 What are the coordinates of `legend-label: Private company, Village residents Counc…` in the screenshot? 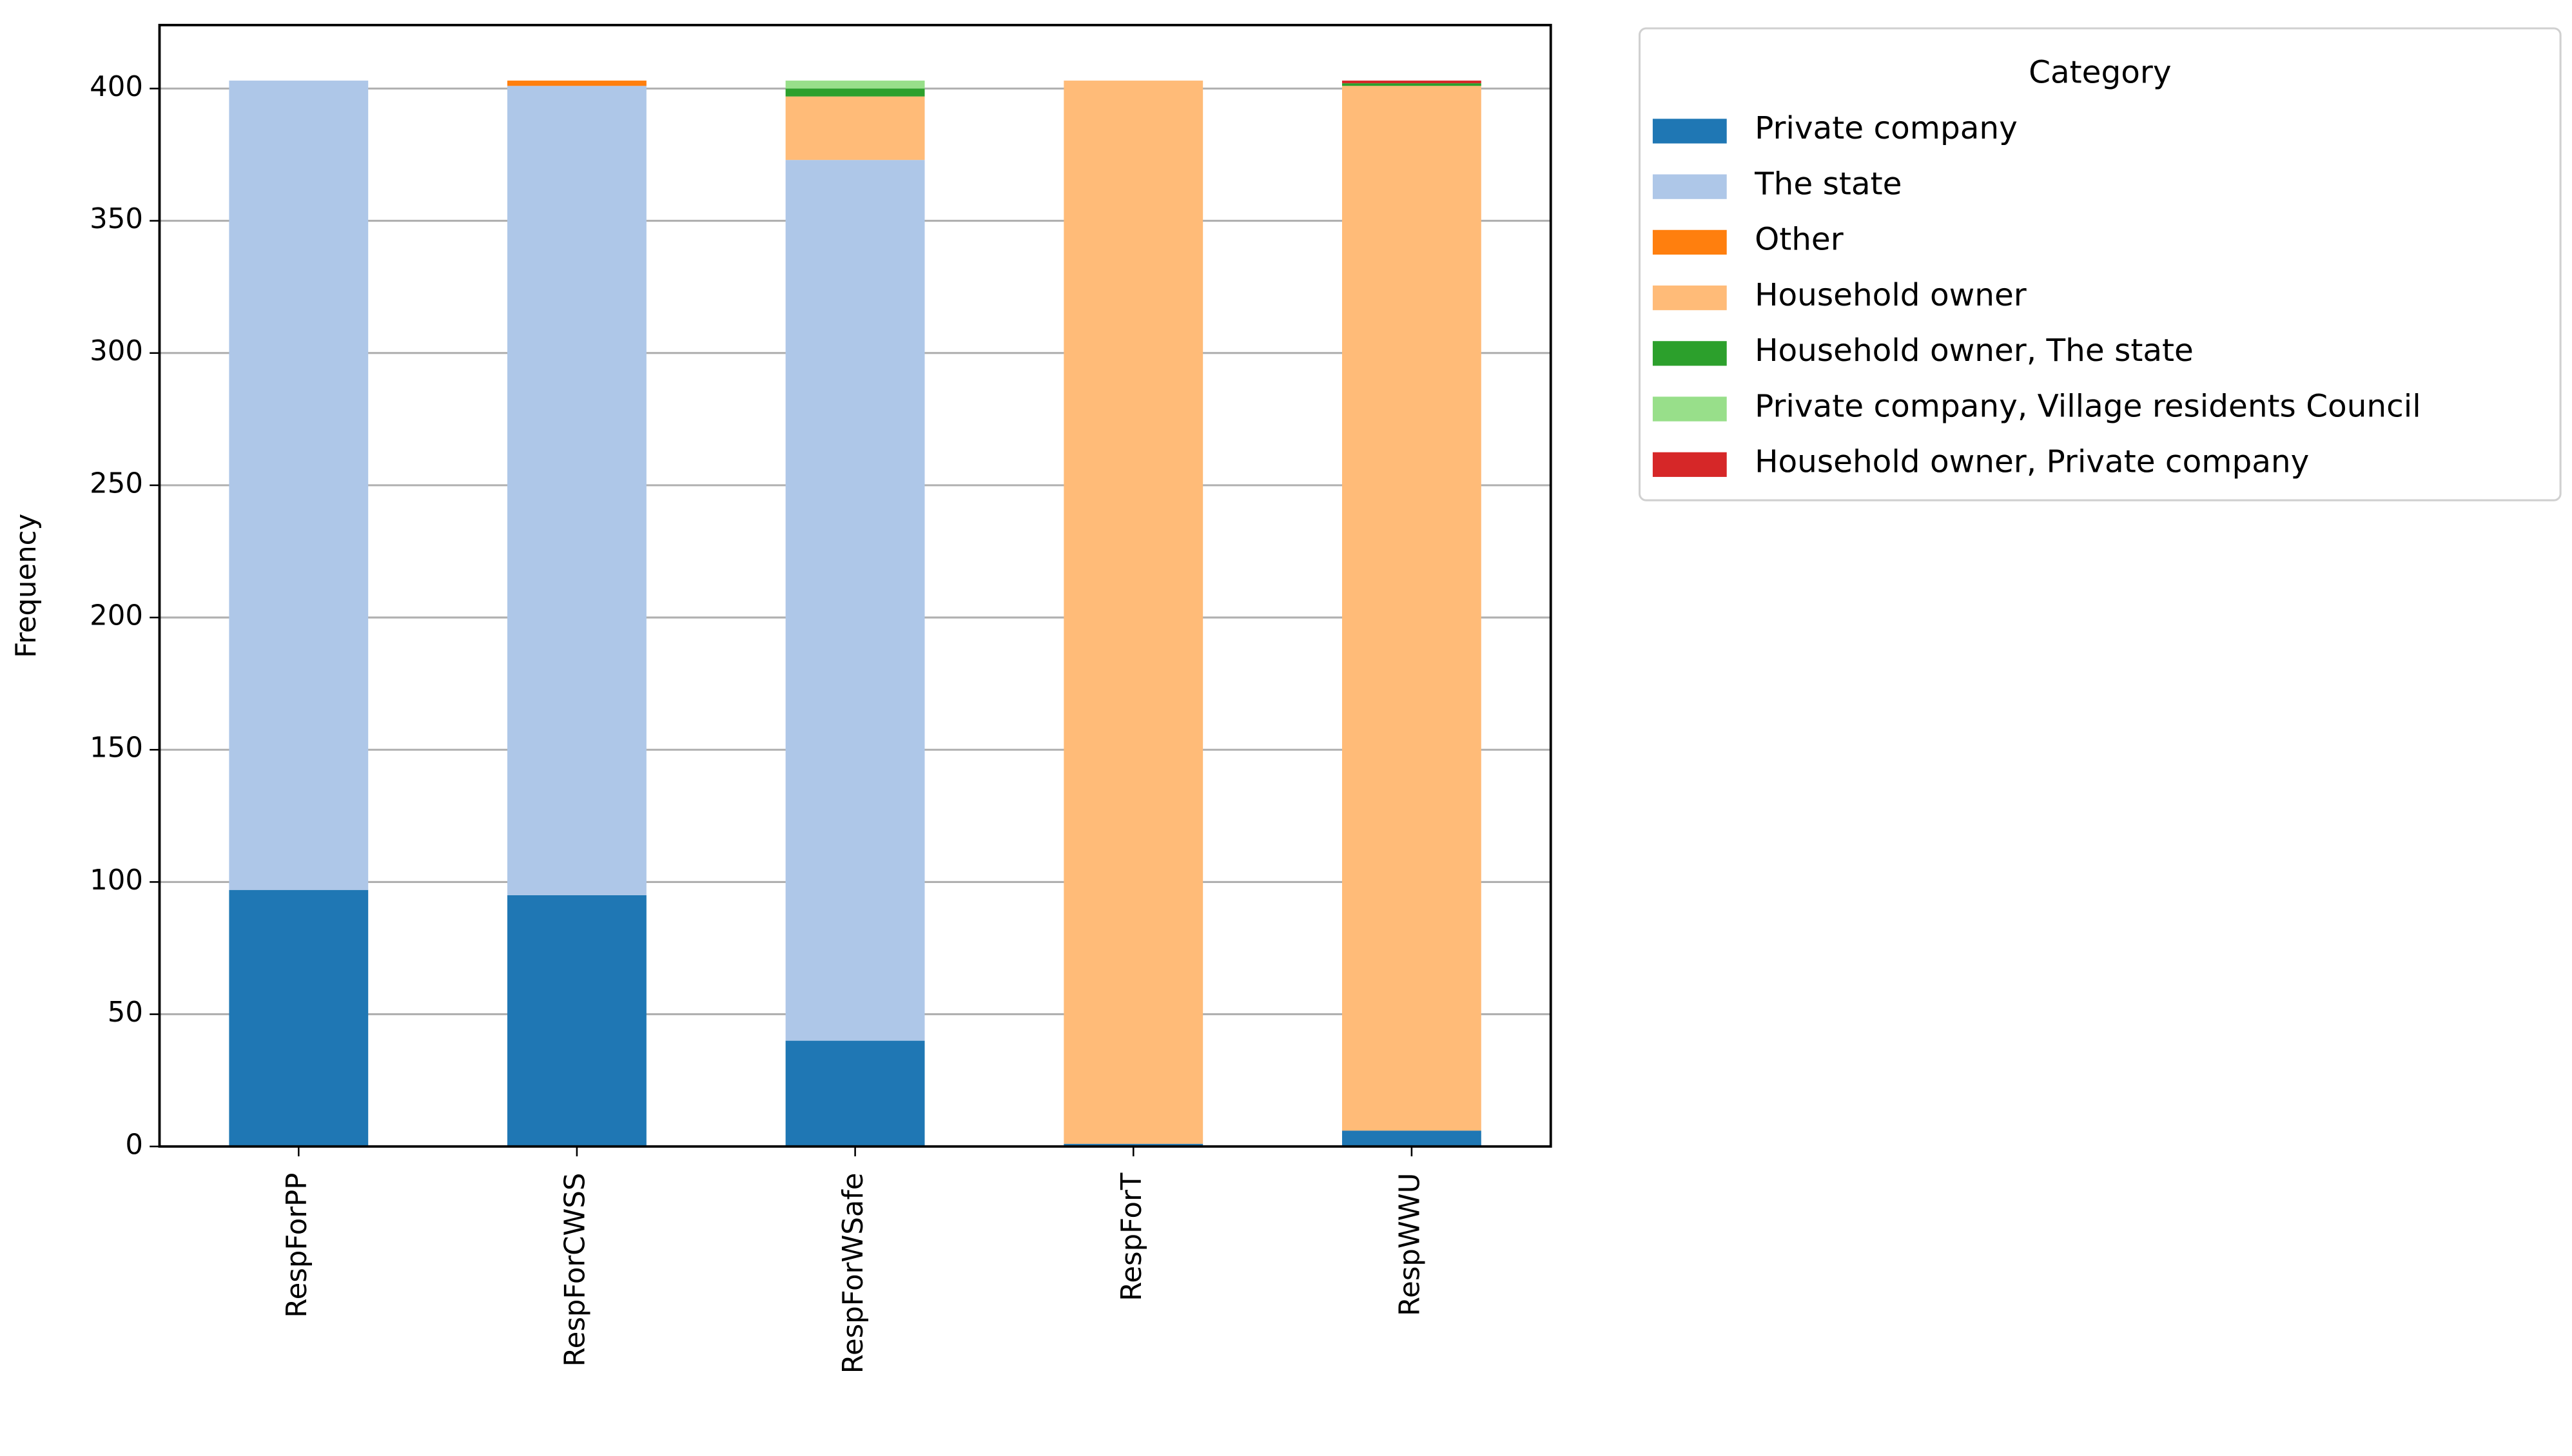 It's located at (2088, 406).